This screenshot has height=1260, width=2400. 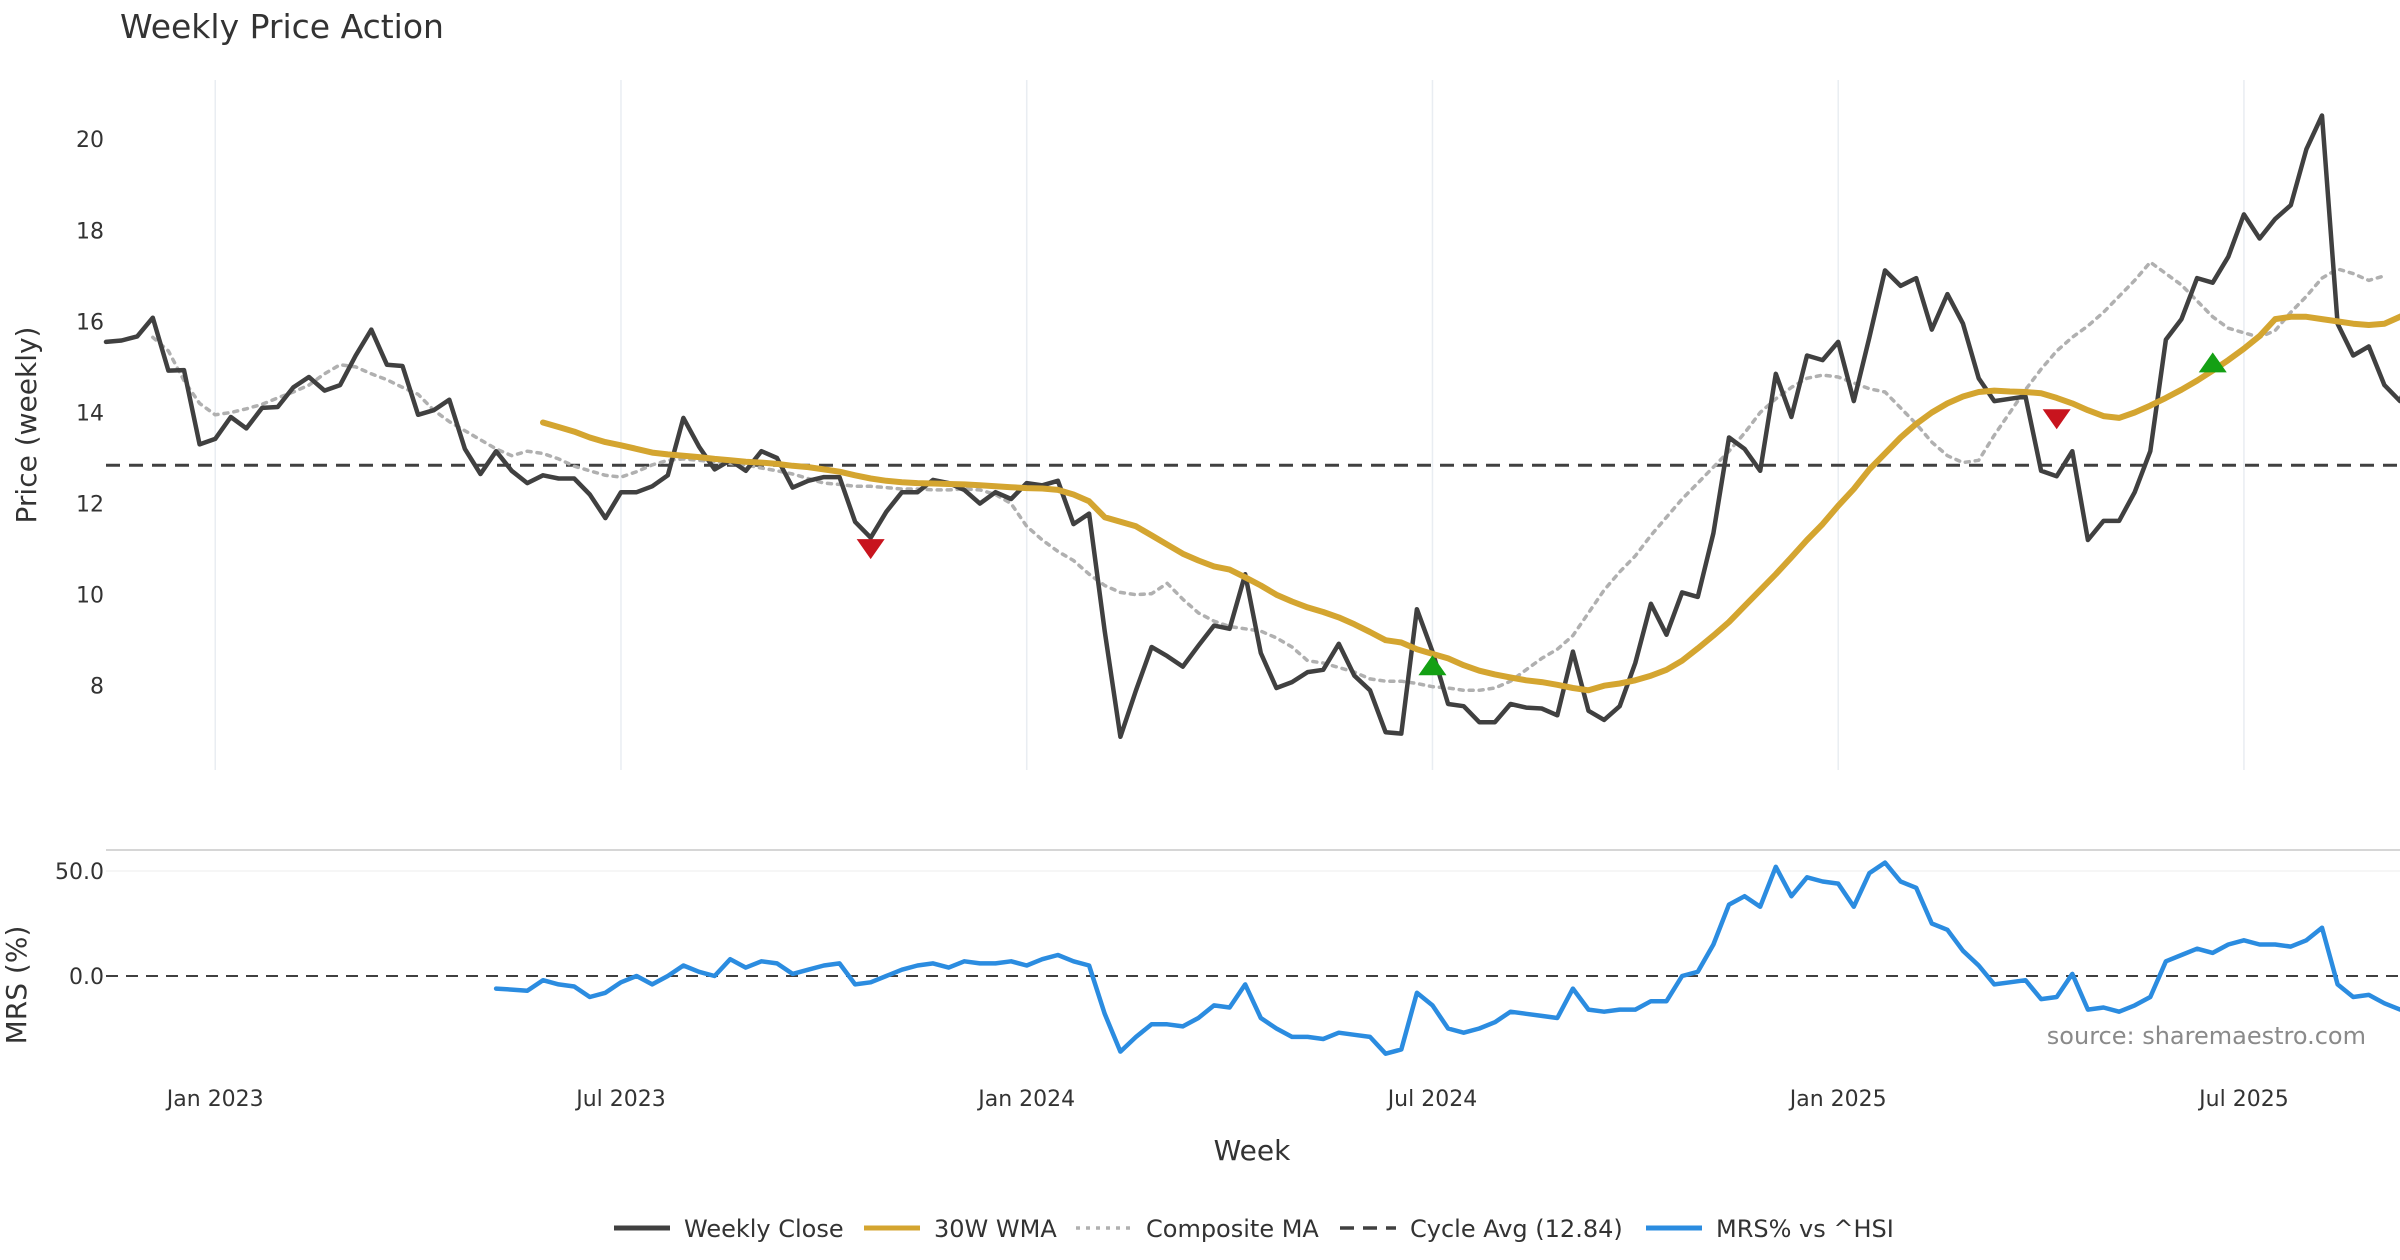 I want to click on x-tick: Jan 2024, so click(x=1025, y=1099).